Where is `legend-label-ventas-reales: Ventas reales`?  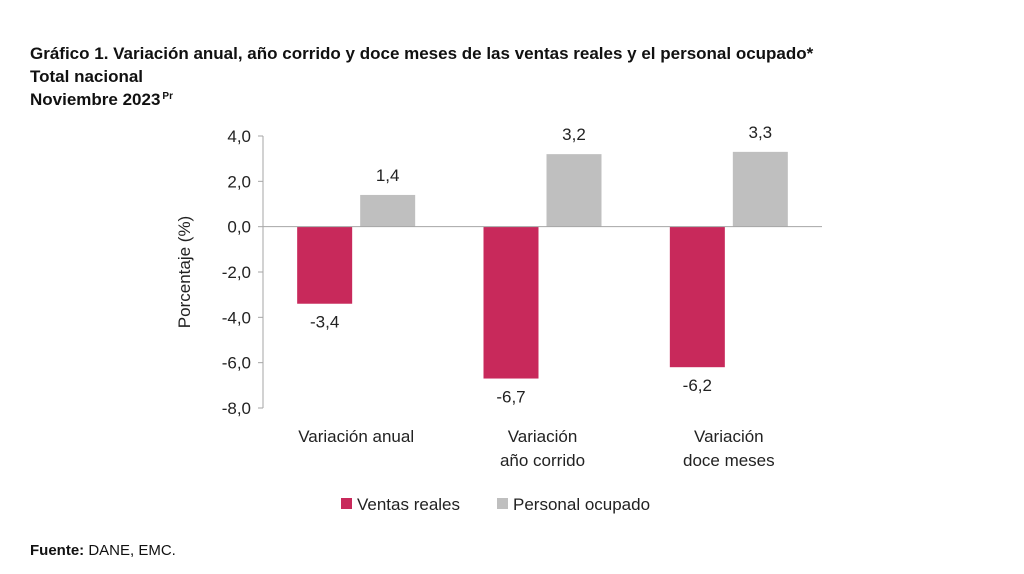
legend-label-ventas-reales: Ventas reales is located at coordinates (408, 504).